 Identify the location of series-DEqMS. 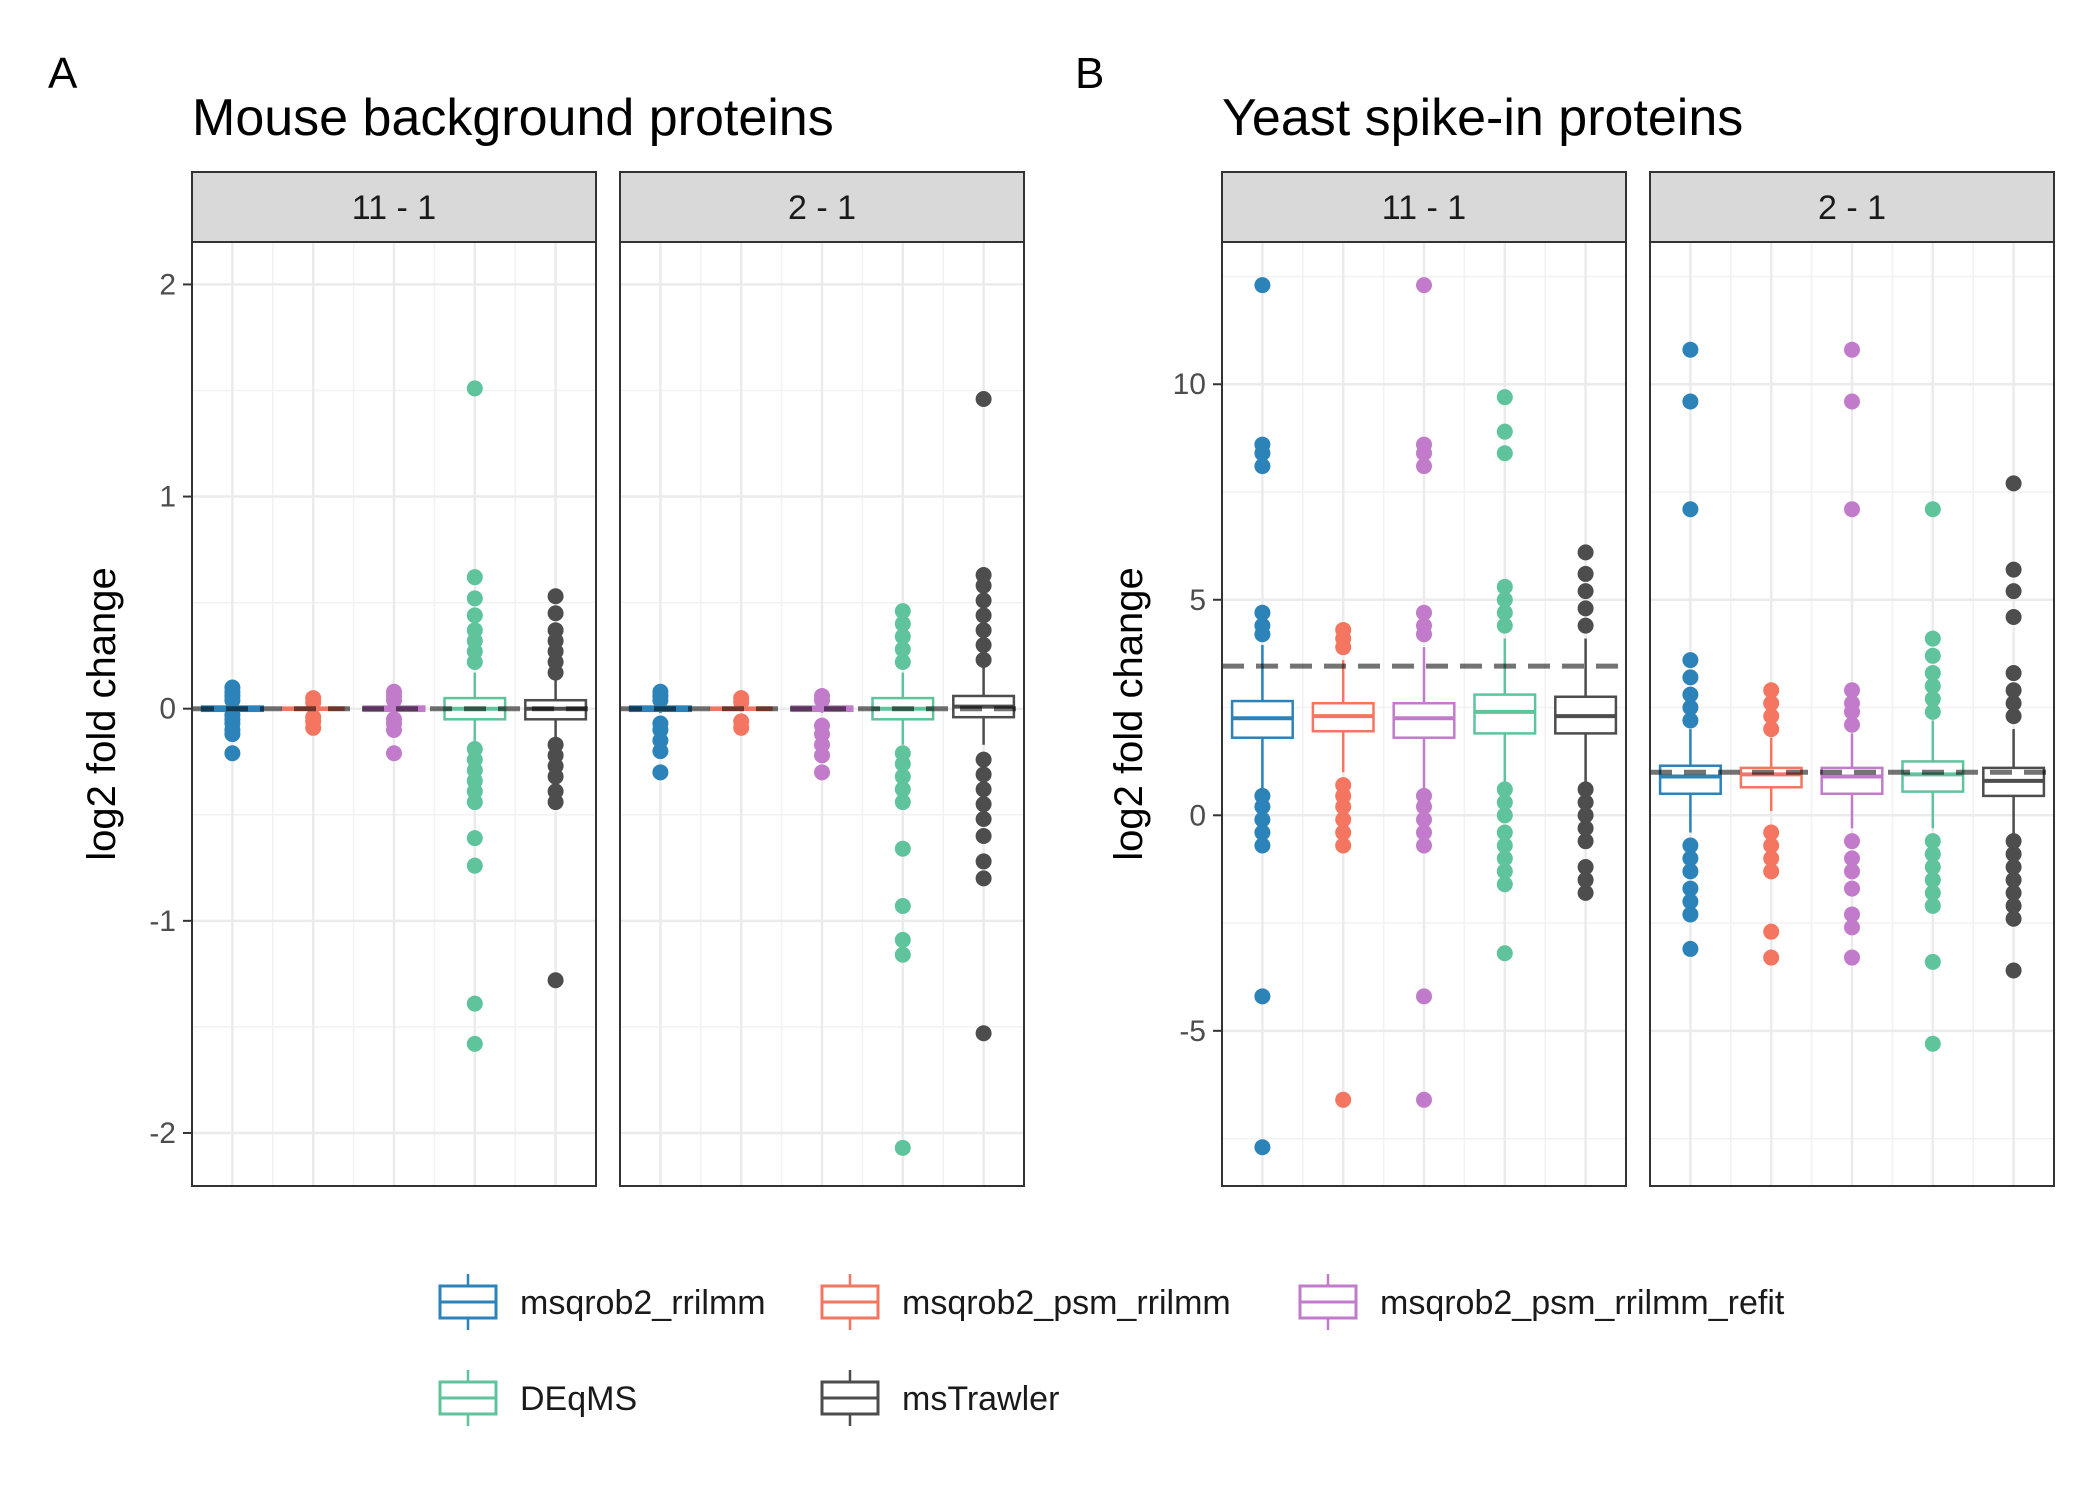
(1933, 776).